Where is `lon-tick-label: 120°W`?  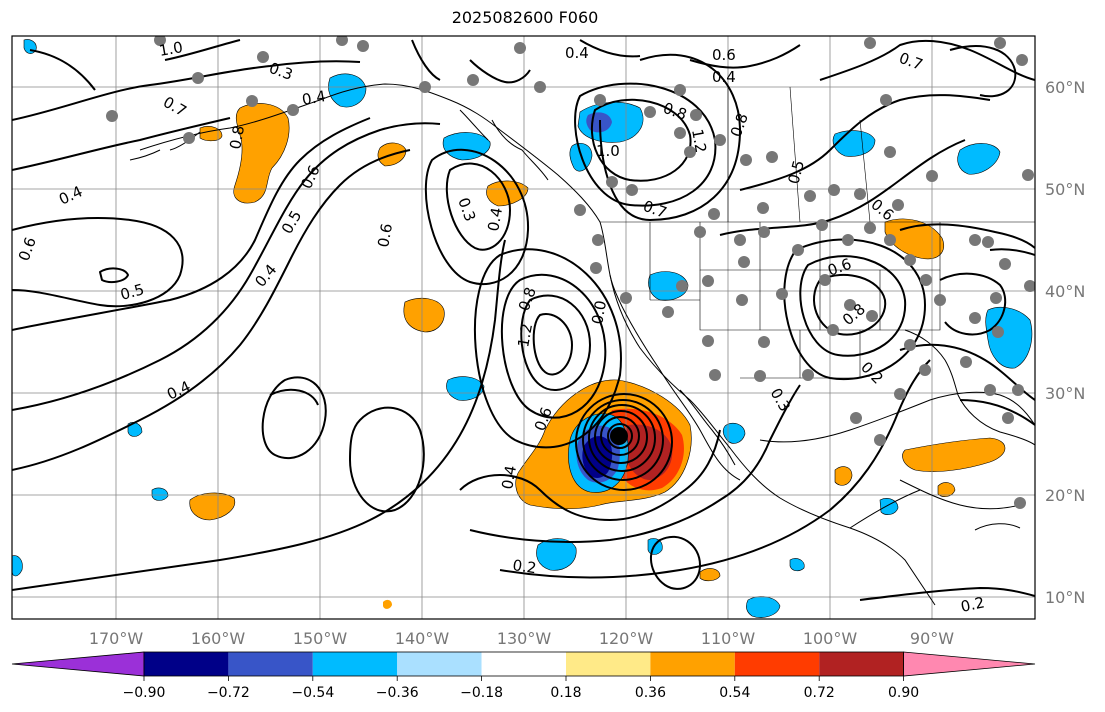 lon-tick-label: 120°W is located at coordinates (626, 638).